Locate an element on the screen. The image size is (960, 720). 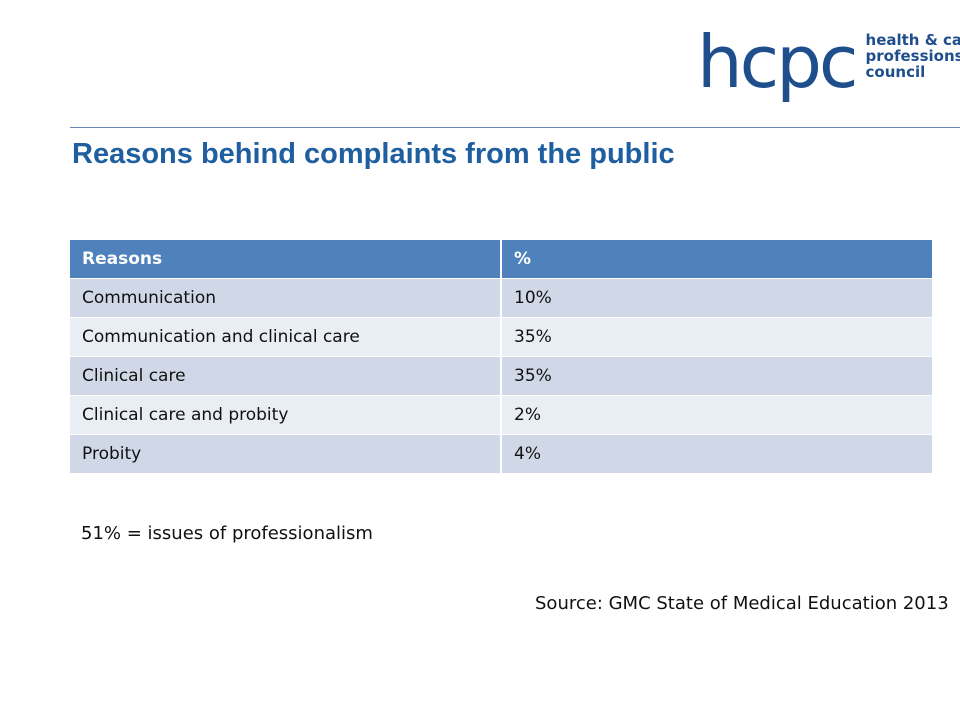
reason-cell: Clinical care and probity is located at coordinates (285, 415).